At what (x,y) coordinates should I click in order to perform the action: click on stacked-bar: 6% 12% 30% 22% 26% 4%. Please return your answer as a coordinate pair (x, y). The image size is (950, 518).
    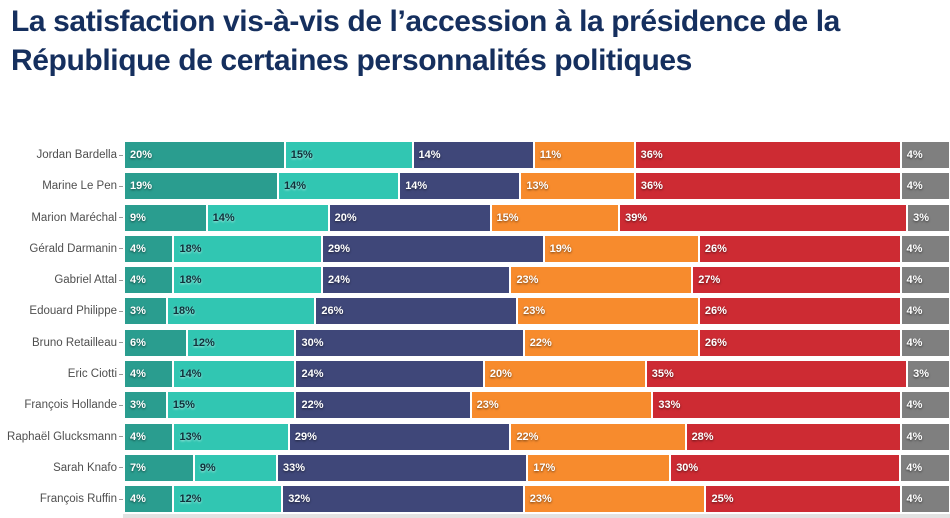
    Looking at the image, I should click on (537, 342).